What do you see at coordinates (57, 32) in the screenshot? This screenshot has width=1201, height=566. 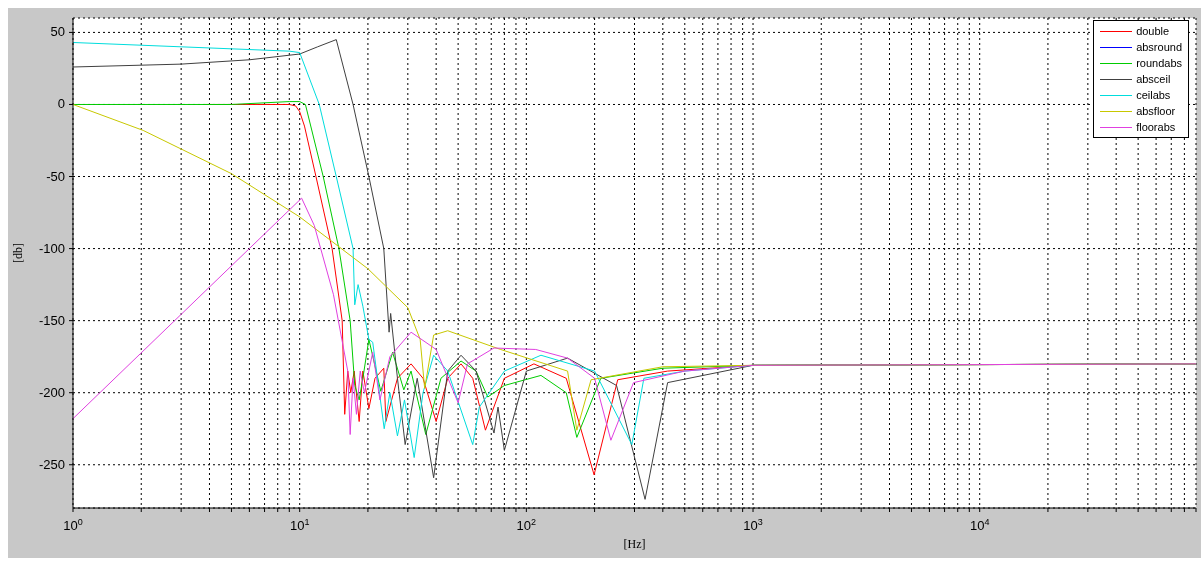 I see `y-tick-label: 50` at bounding box center [57, 32].